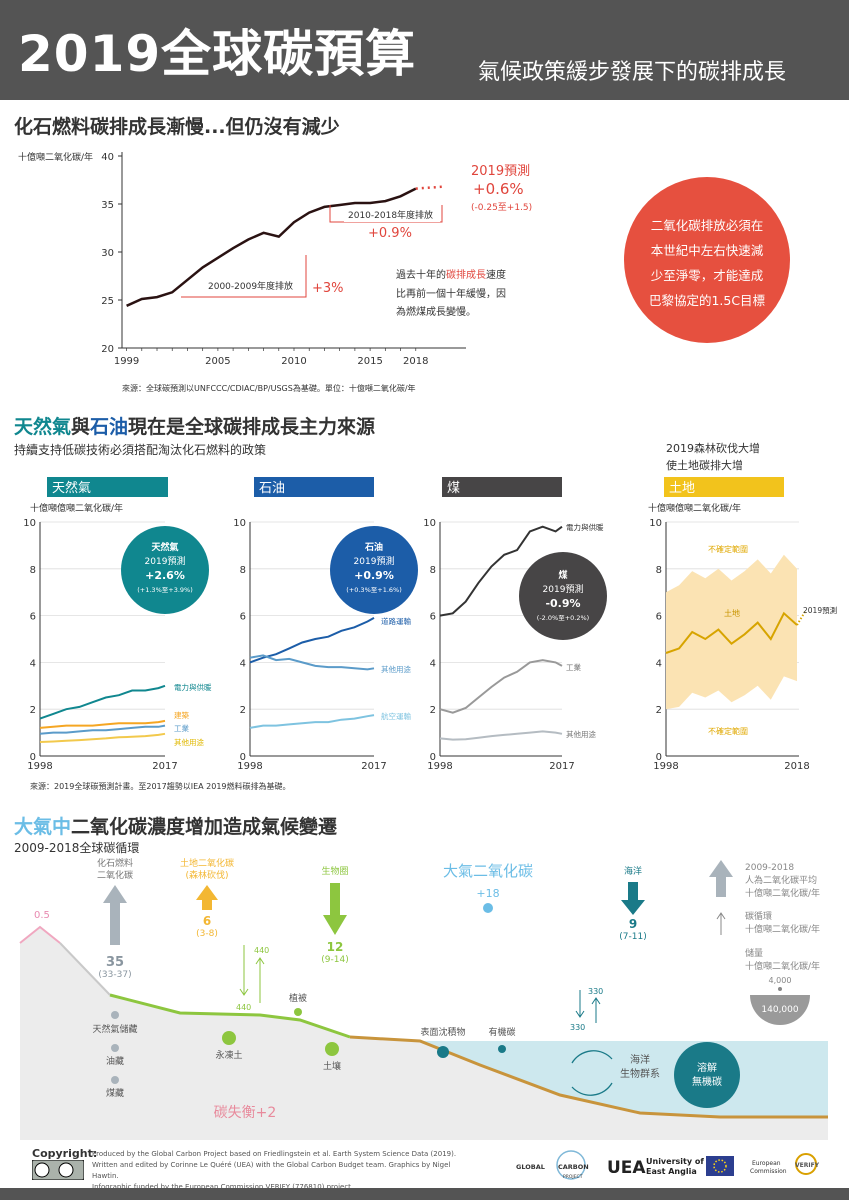 The height and width of the screenshot is (1200, 849). What do you see at coordinates (314, 487) in the screenshot?
I see `oil-header` at bounding box center [314, 487].